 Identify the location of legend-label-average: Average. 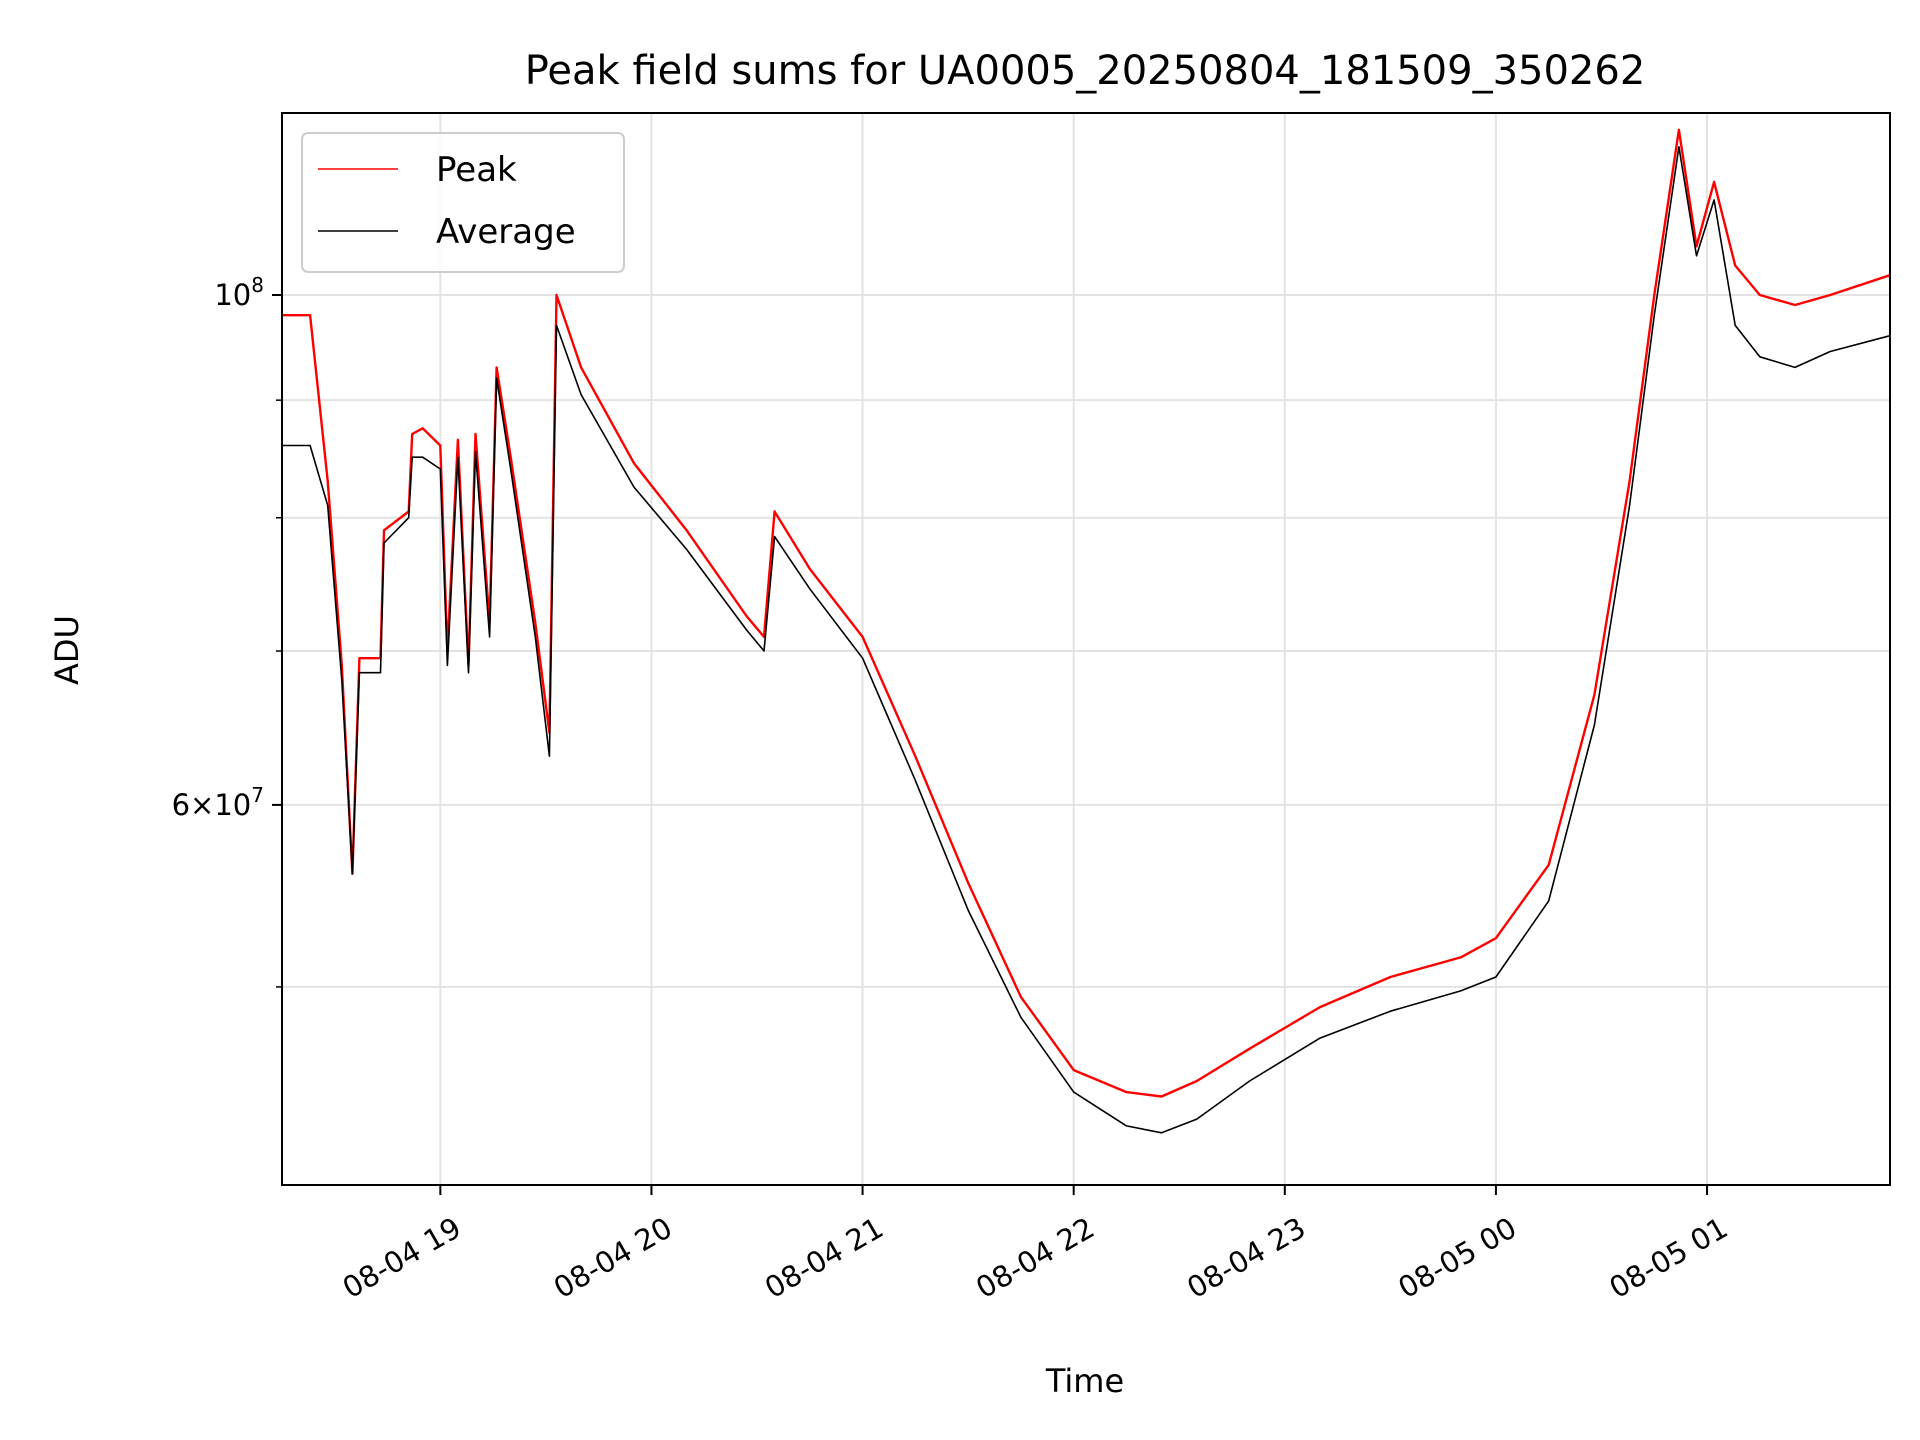
(506, 232).